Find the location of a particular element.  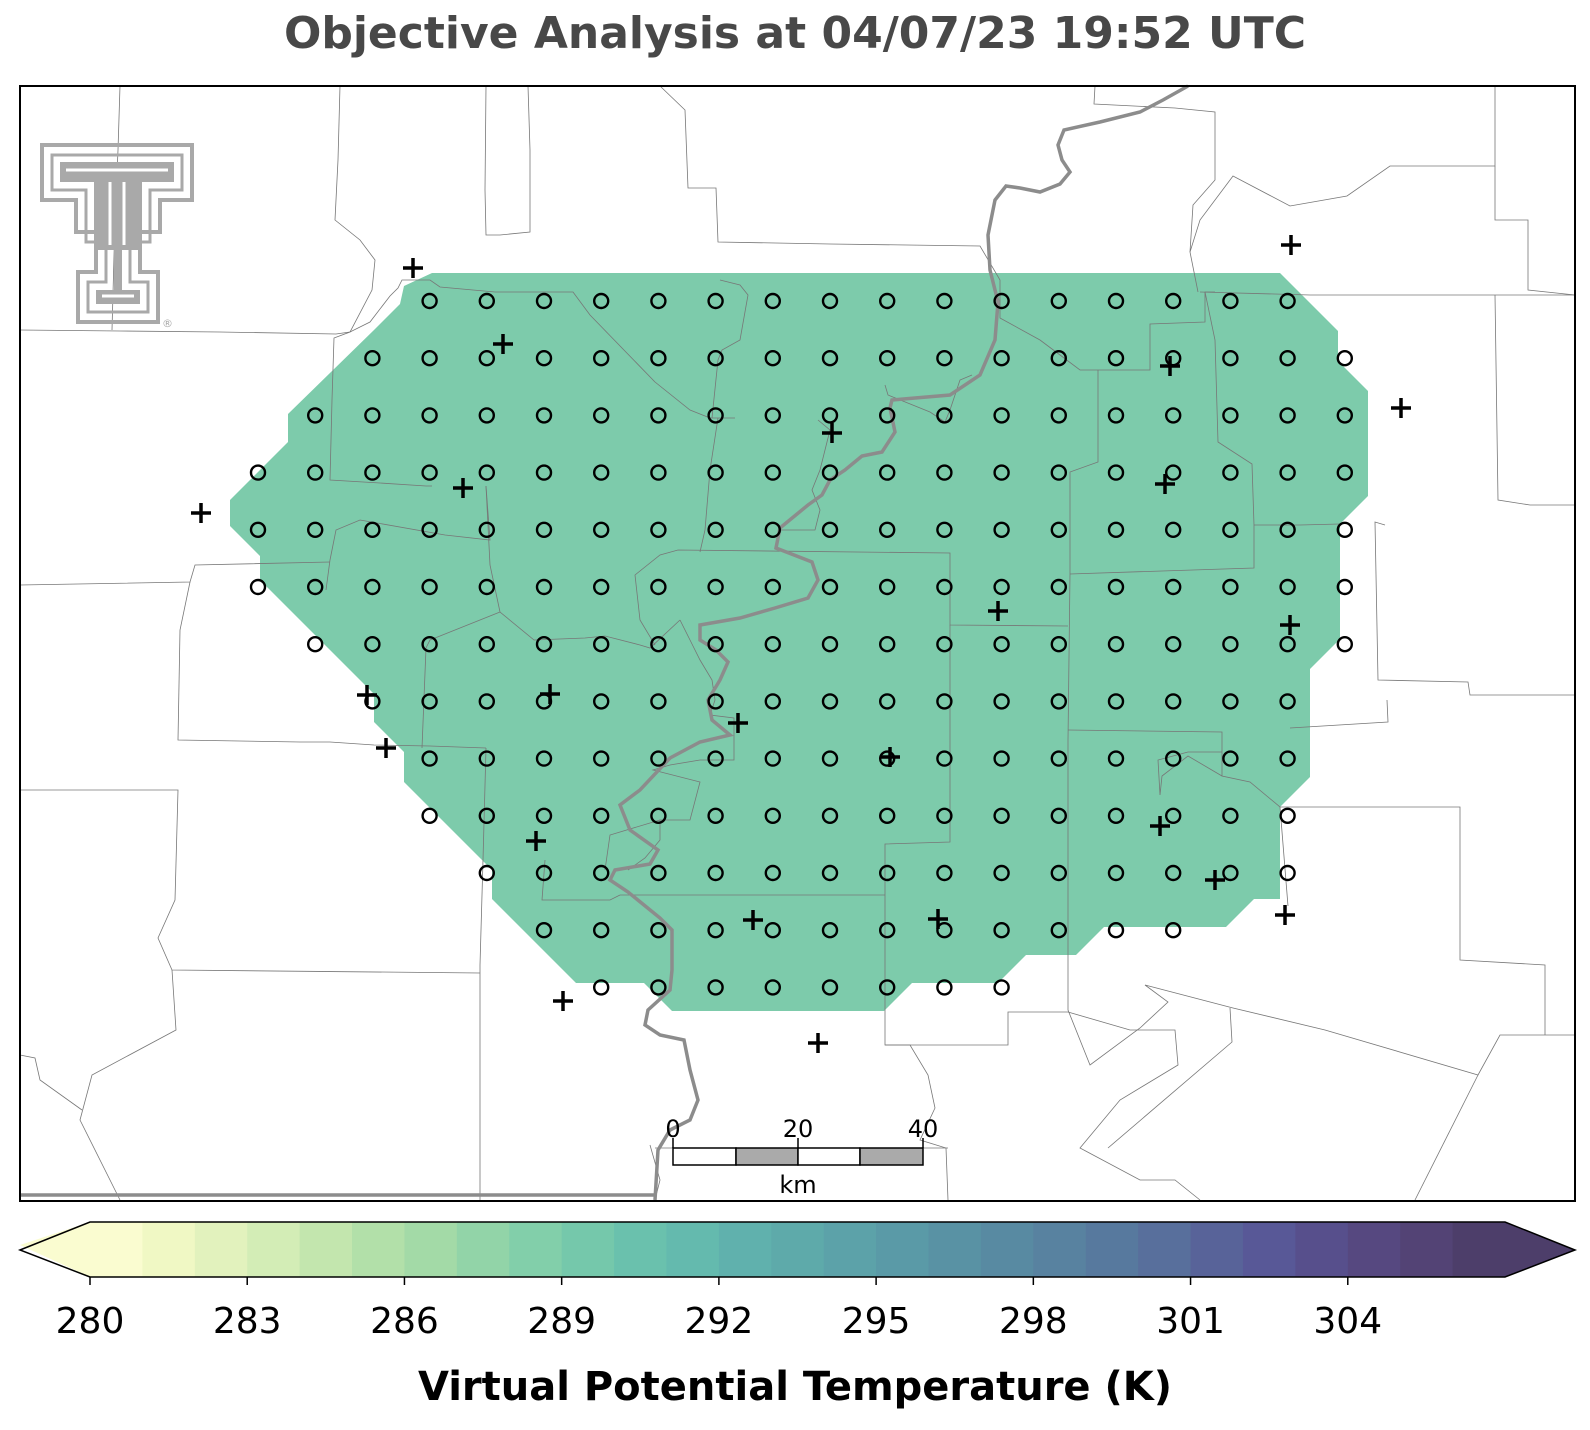

logo-fill is located at coordinates (117, 233).